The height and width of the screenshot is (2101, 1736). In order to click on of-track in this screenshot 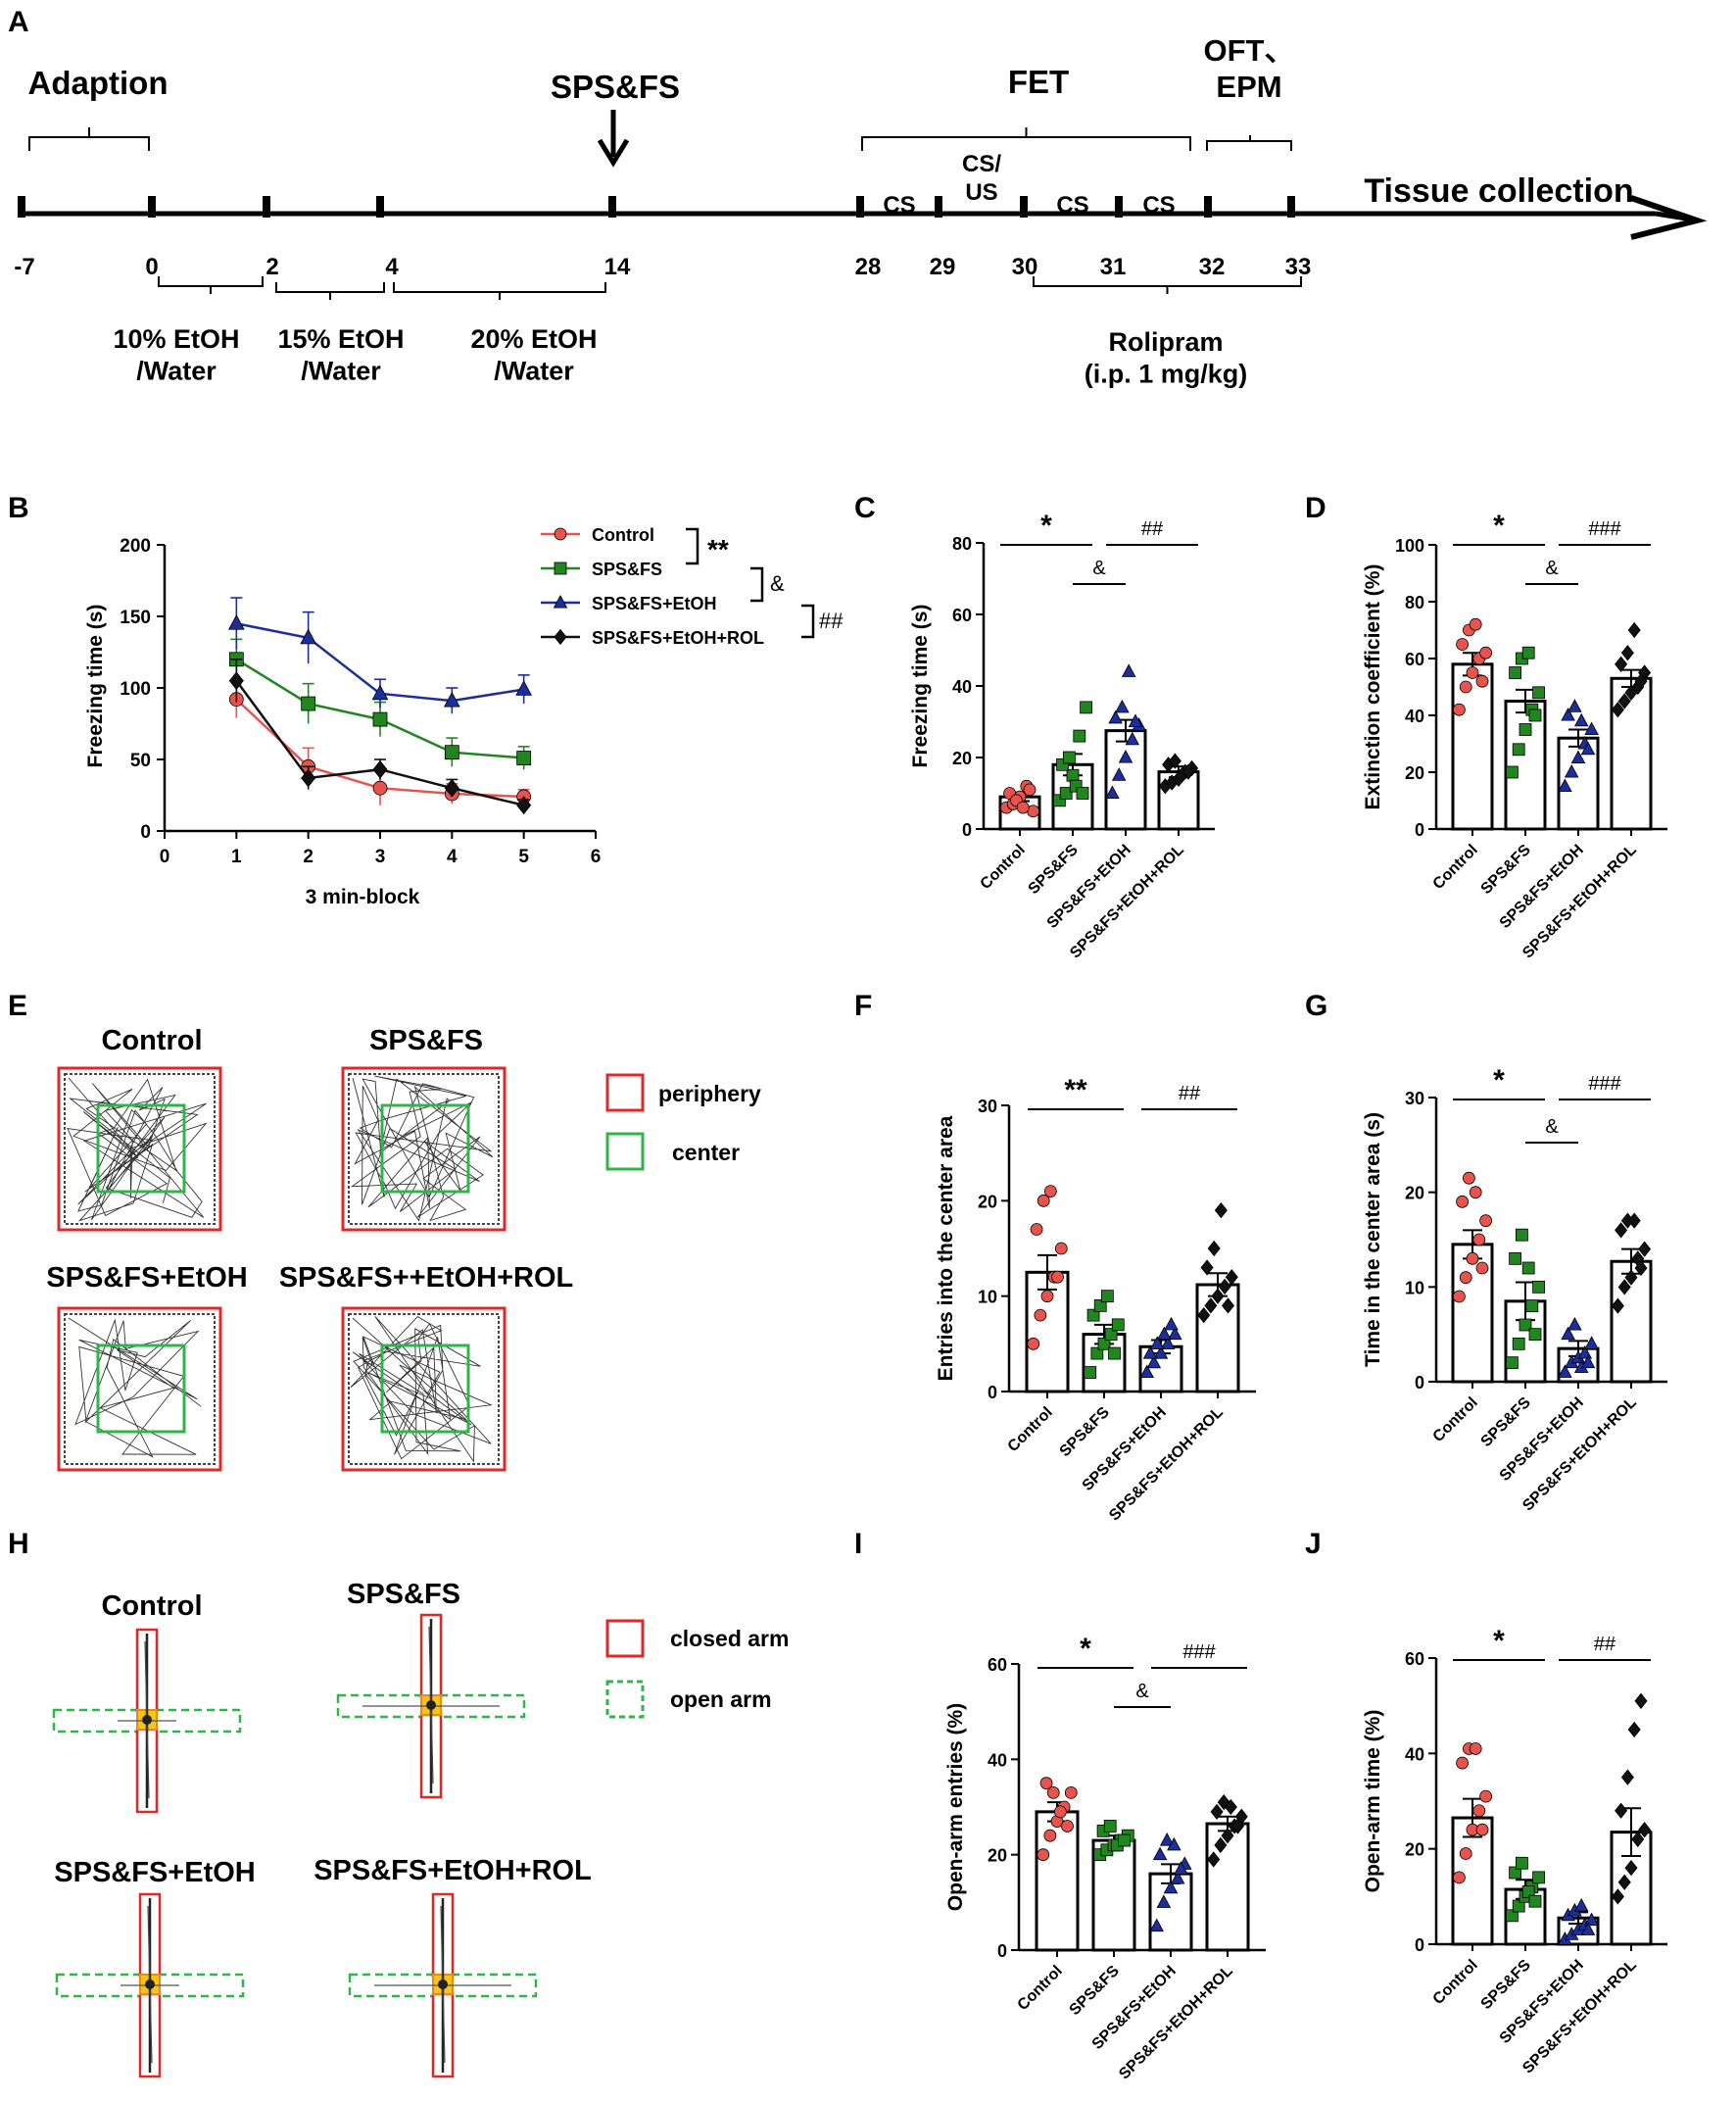, I will do `click(135, 1387)`.